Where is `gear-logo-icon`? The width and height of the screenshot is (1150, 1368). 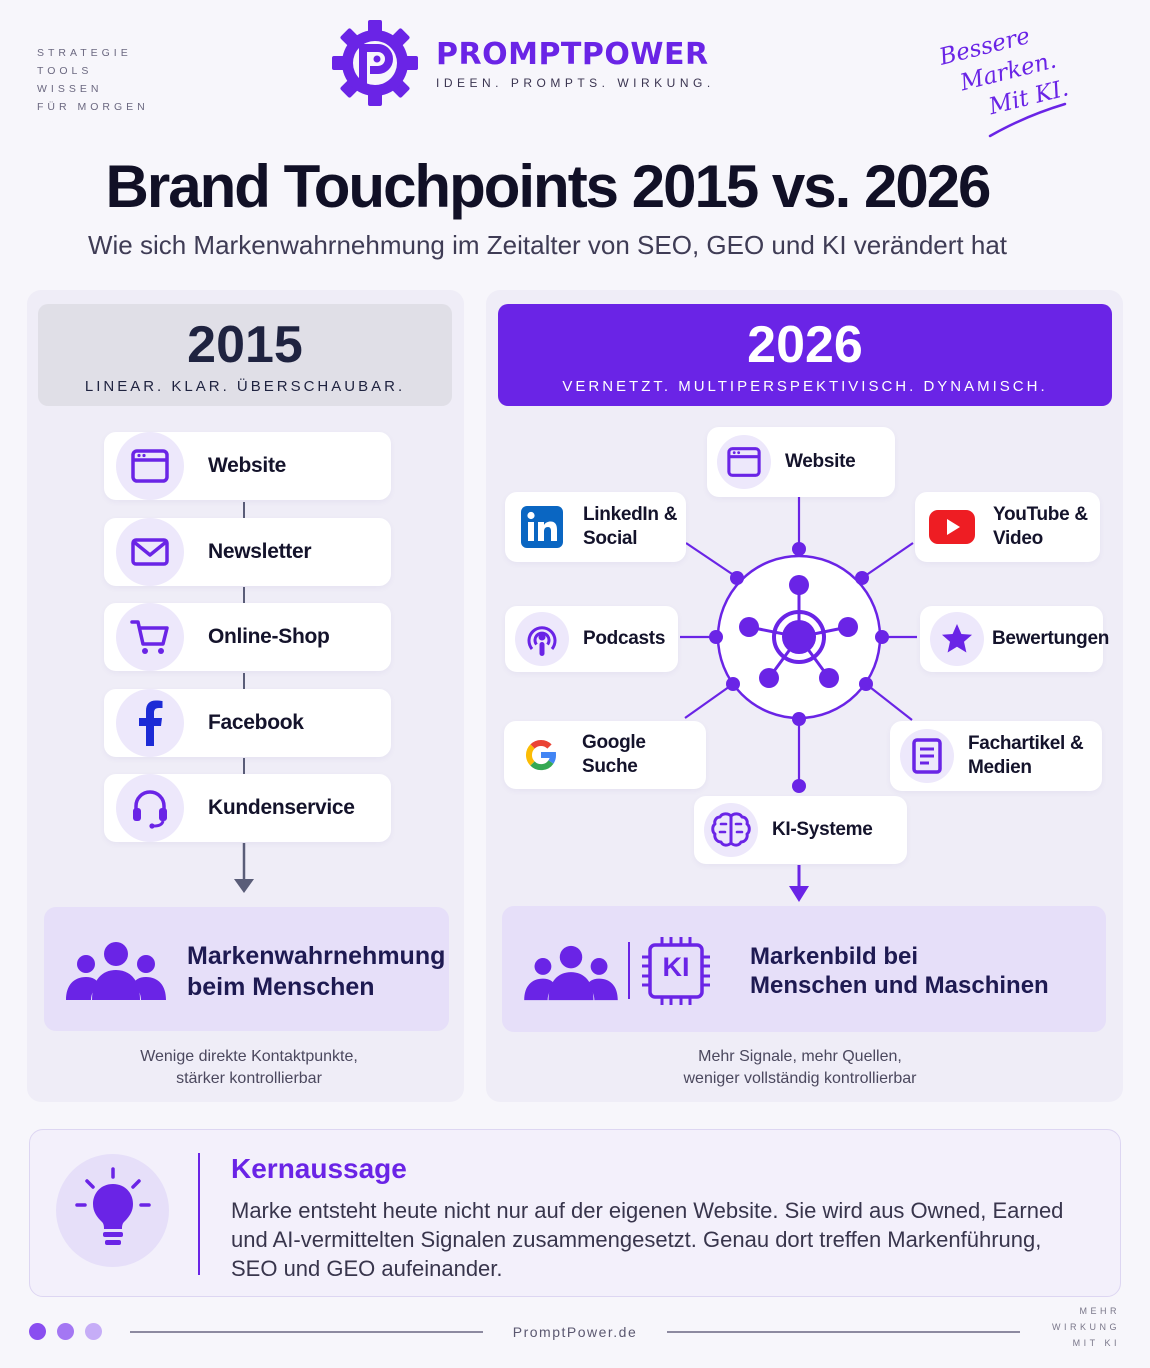
gear-logo-icon is located at coordinates (375, 63).